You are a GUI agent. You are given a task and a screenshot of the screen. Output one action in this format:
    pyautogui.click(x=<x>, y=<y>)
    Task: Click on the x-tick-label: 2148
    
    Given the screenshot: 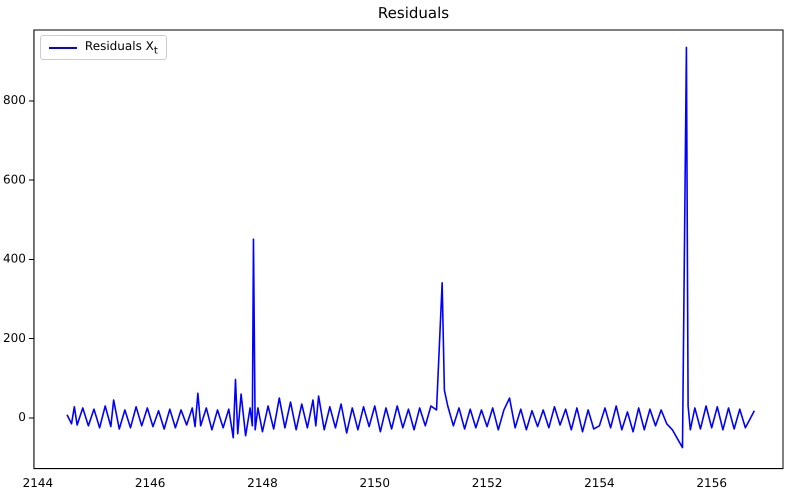 What is the action you would take?
    pyautogui.click(x=262, y=483)
    